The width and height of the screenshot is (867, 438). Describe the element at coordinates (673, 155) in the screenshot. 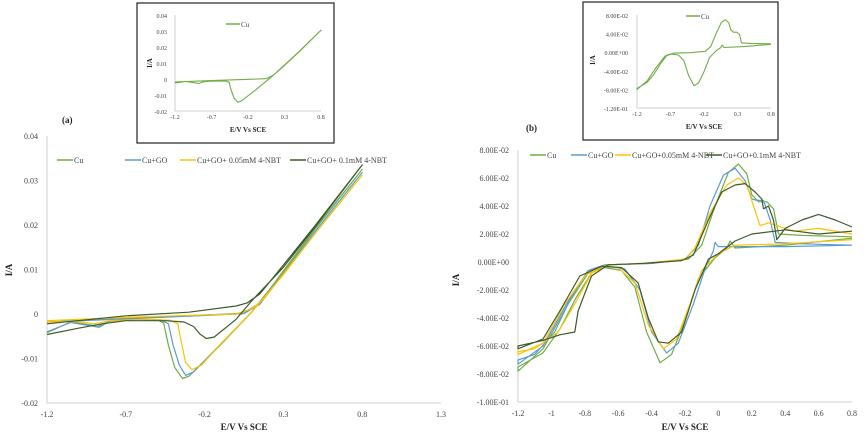

I see `legend-label: Cu+GO+0.05mM 4-NBT` at that location.